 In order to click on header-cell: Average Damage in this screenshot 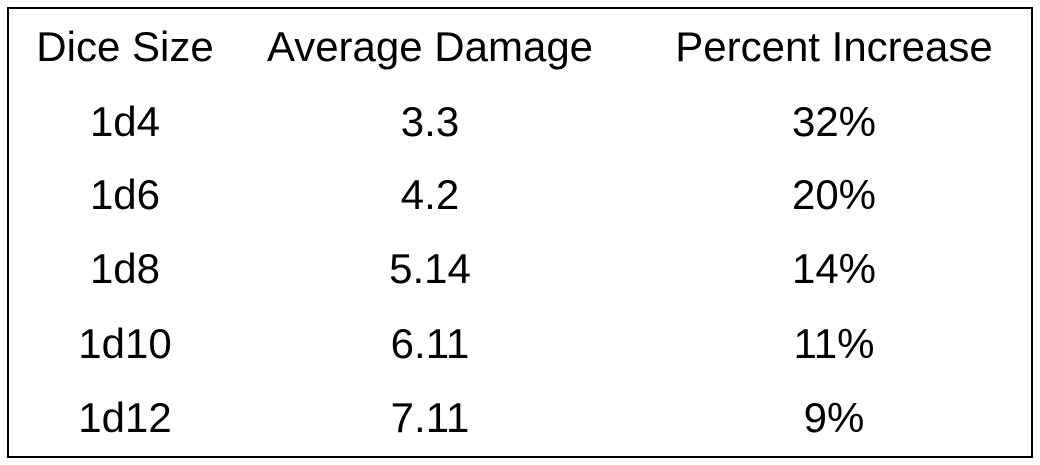, I will do `click(430, 46)`.